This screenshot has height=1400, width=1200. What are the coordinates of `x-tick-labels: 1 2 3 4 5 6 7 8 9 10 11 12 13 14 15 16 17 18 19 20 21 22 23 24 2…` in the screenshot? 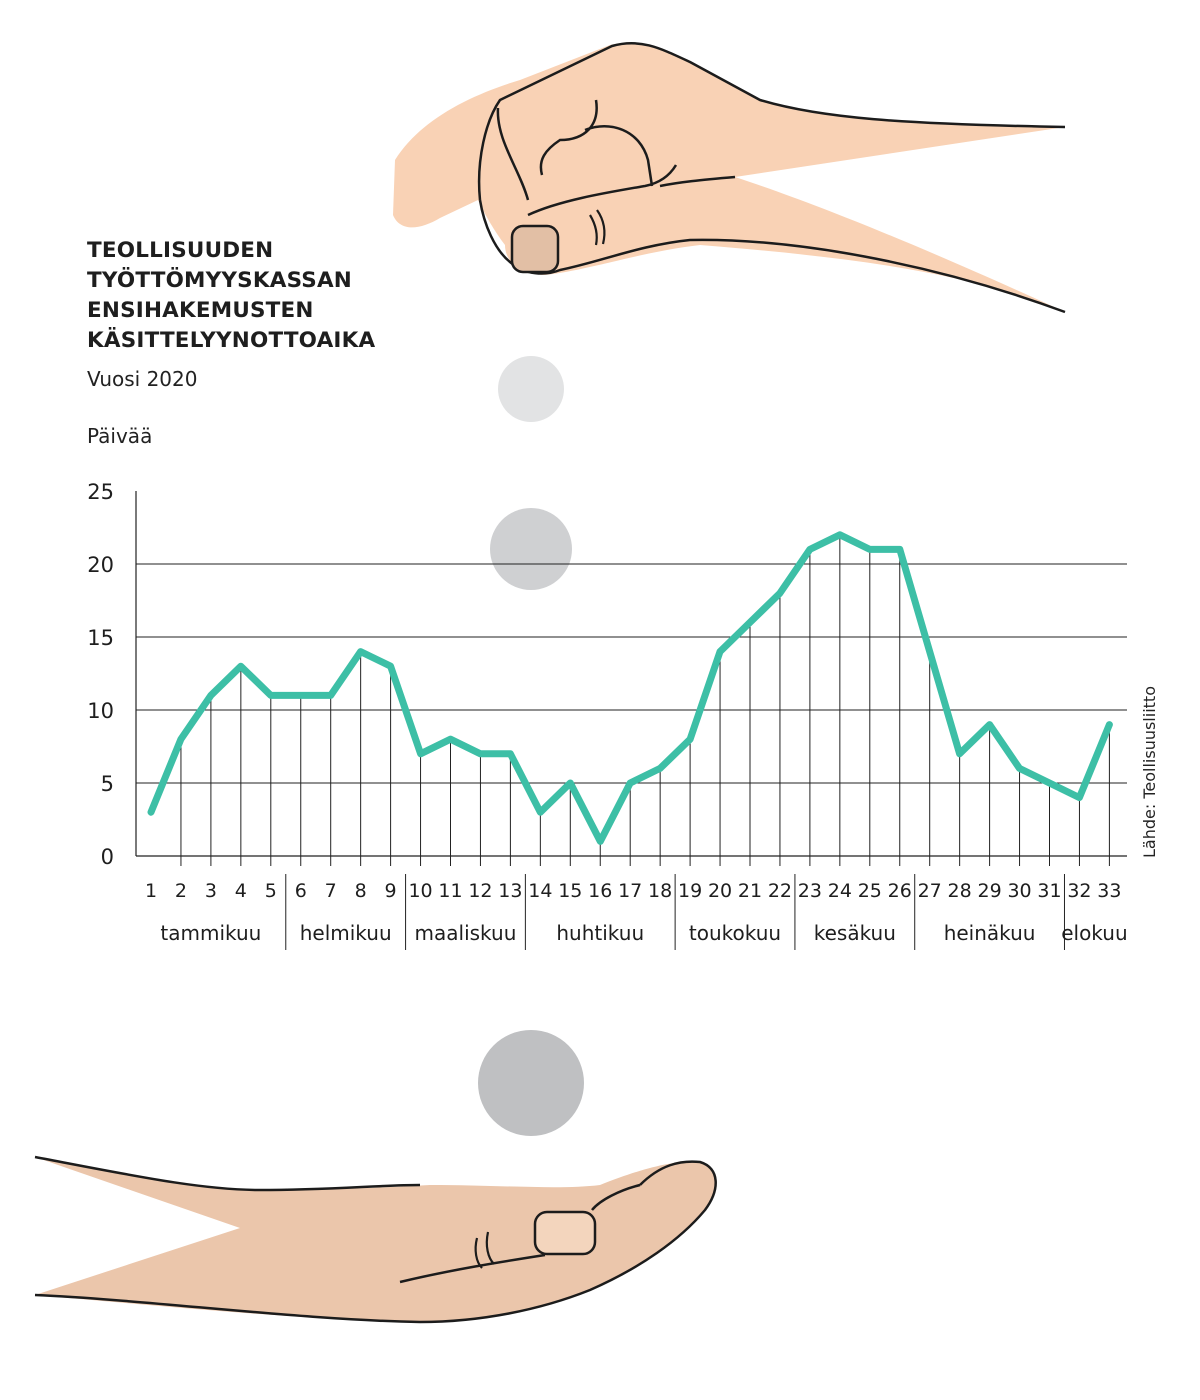 It's located at (633, 891).